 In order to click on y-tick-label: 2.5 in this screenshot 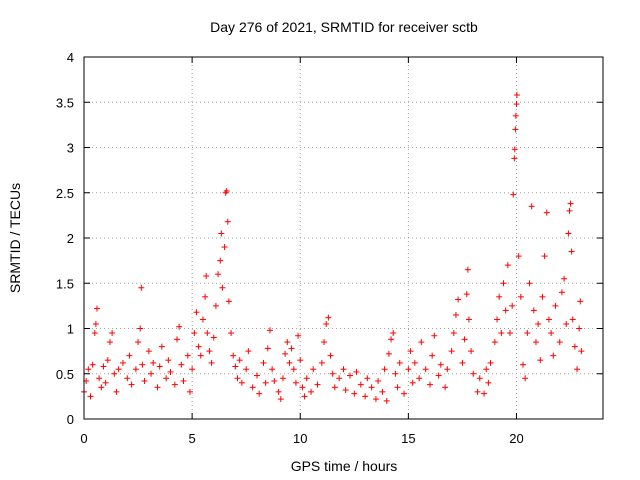, I will do `click(65, 193)`.